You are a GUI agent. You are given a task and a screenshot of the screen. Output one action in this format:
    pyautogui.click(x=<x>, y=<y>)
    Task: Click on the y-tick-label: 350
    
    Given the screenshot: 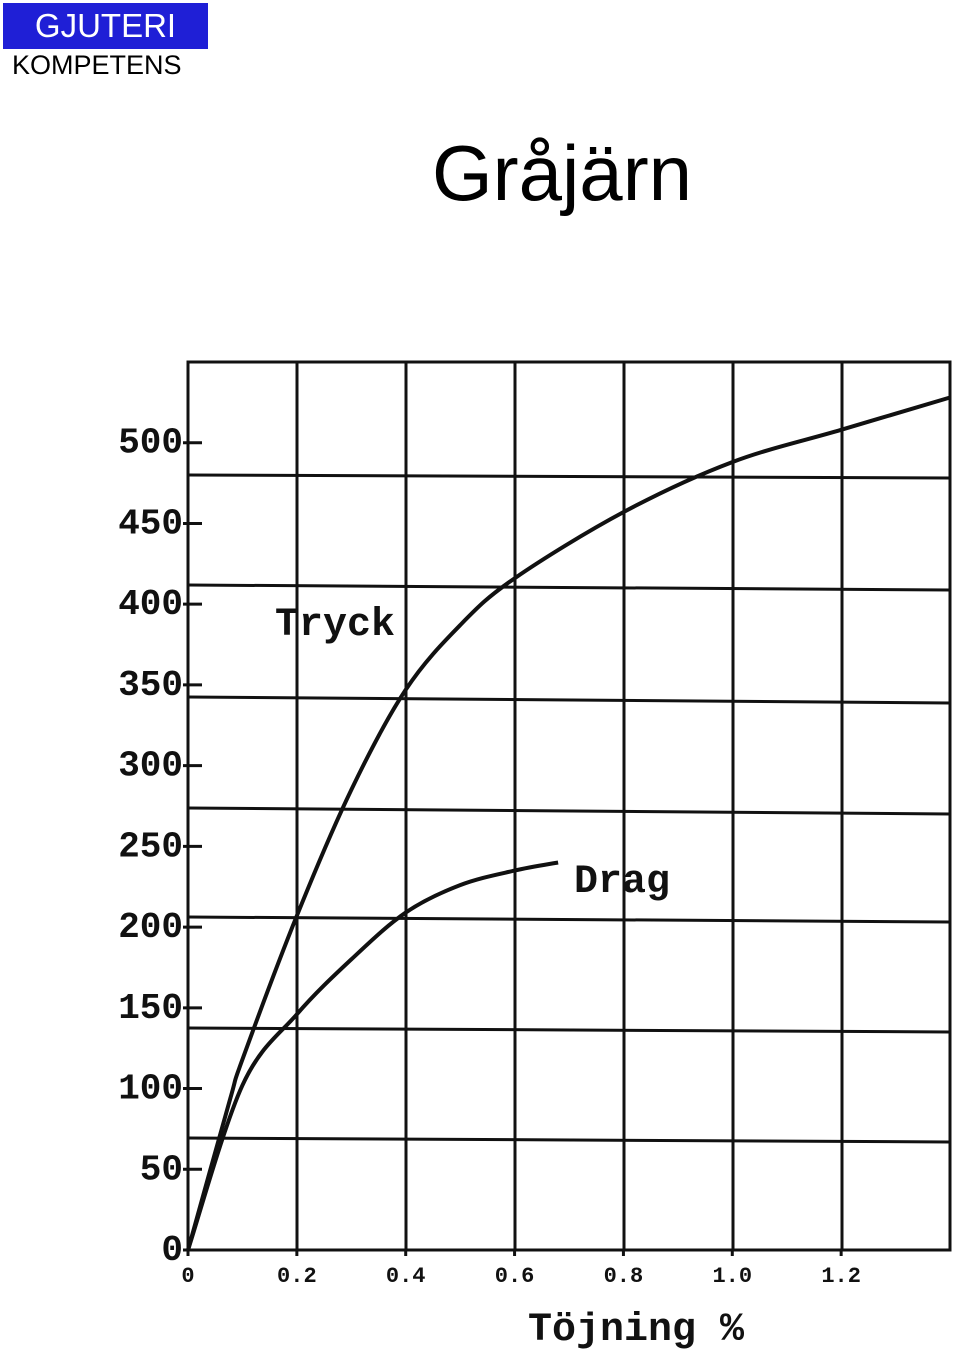 What is the action you would take?
    pyautogui.click(x=150, y=685)
    